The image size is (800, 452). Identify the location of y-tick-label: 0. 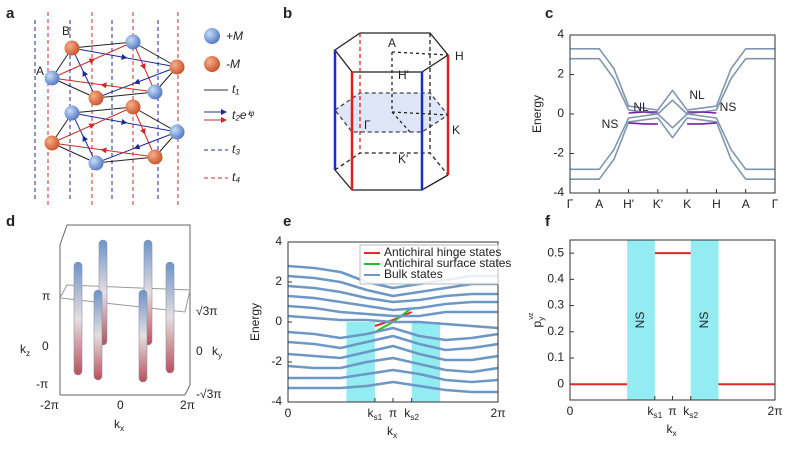
(278, 321).